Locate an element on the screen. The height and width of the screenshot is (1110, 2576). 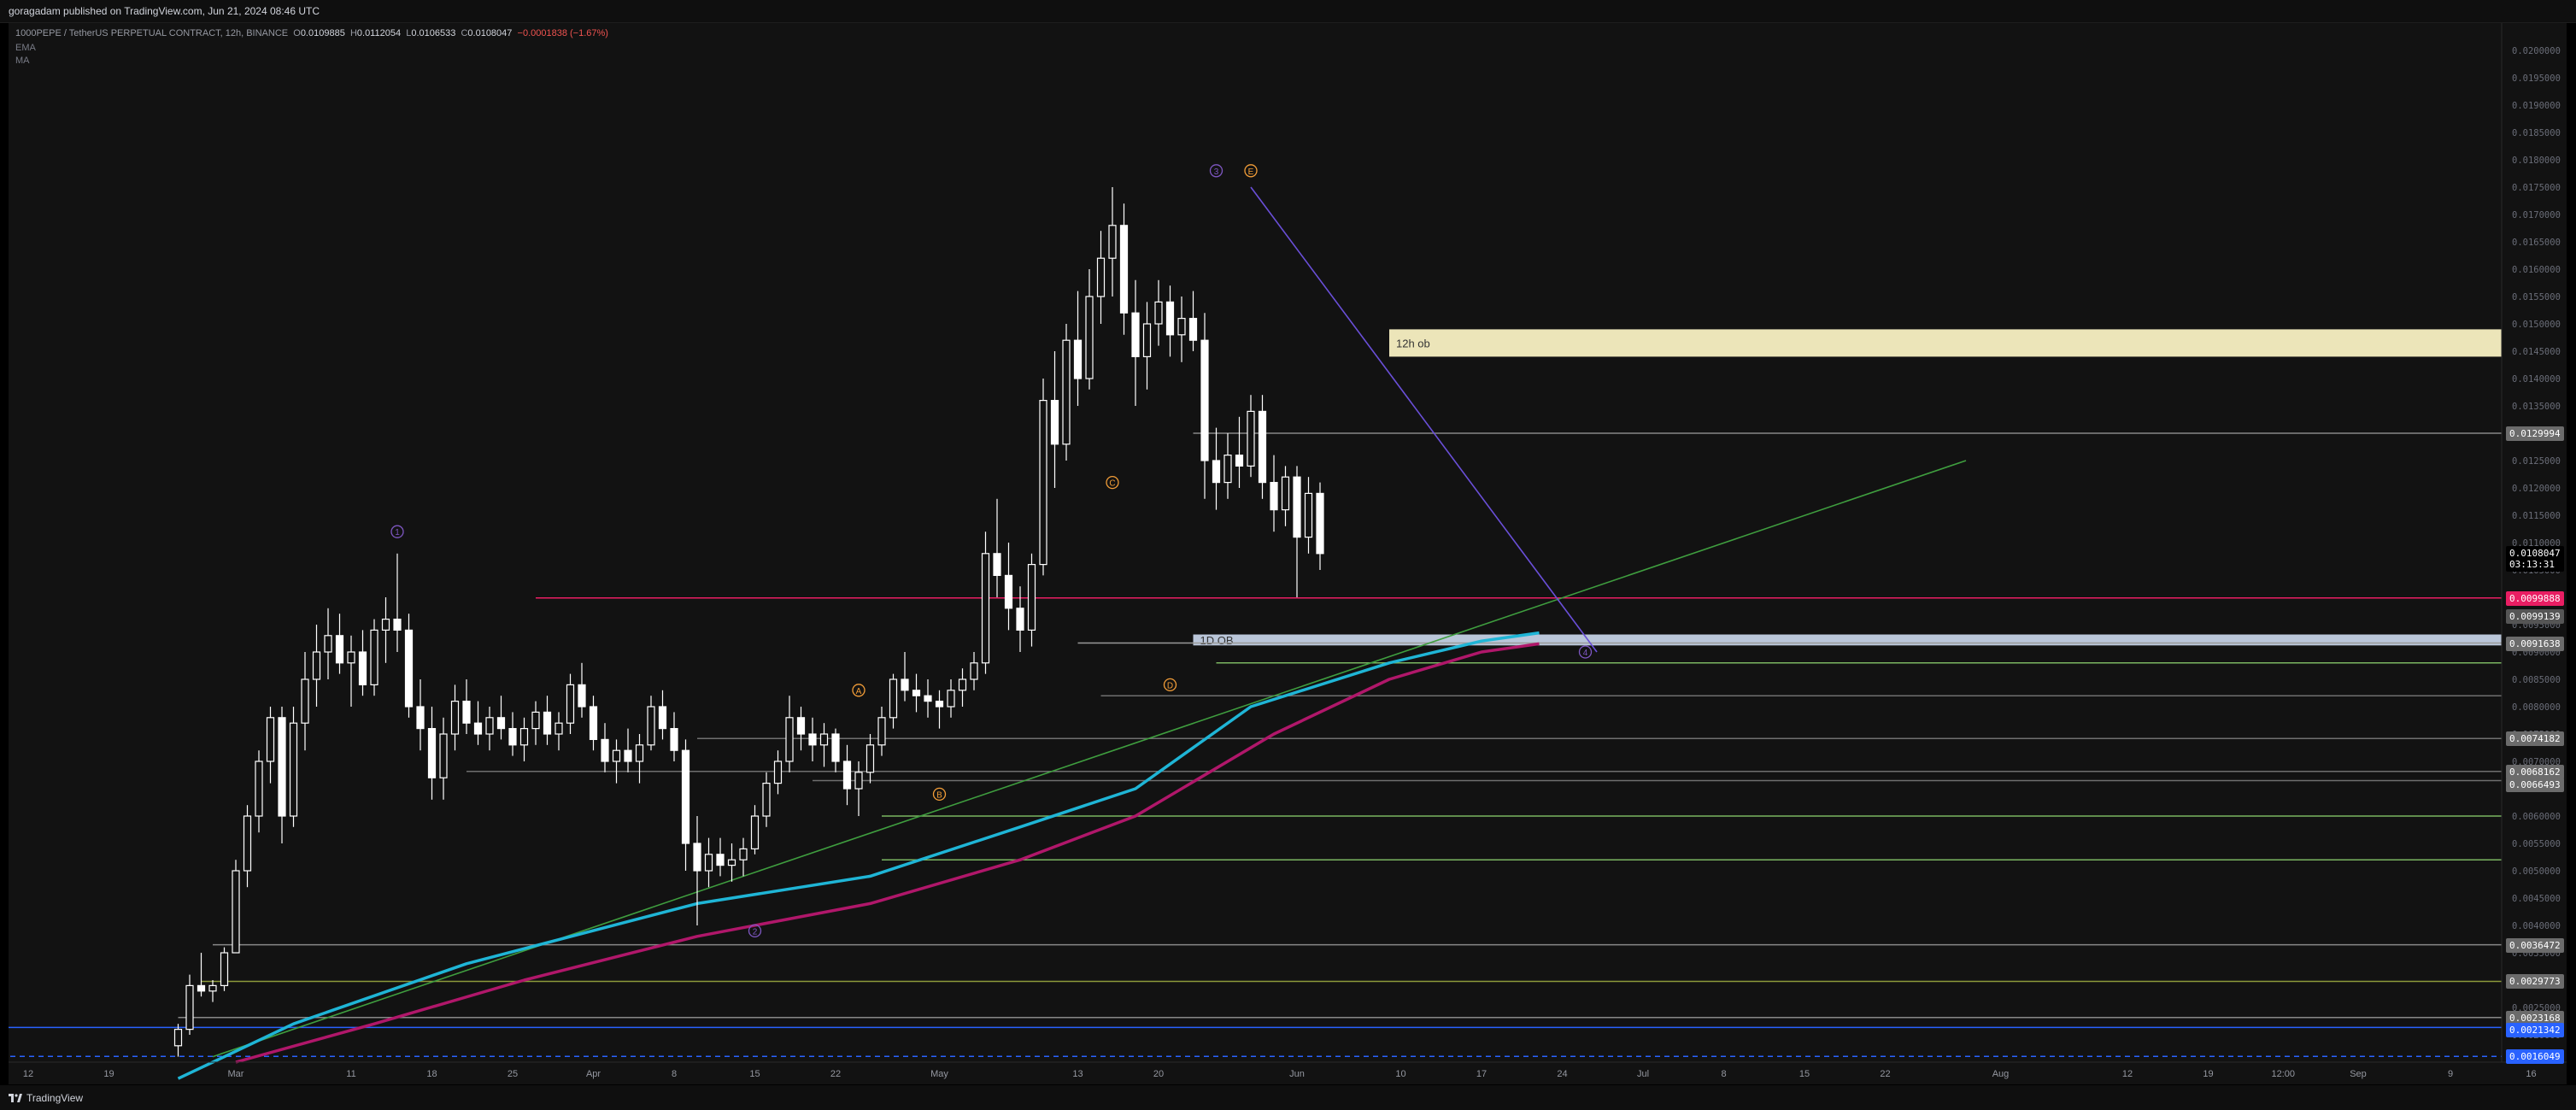
wave-label-text: 1 is located at coordinates (397, 533).